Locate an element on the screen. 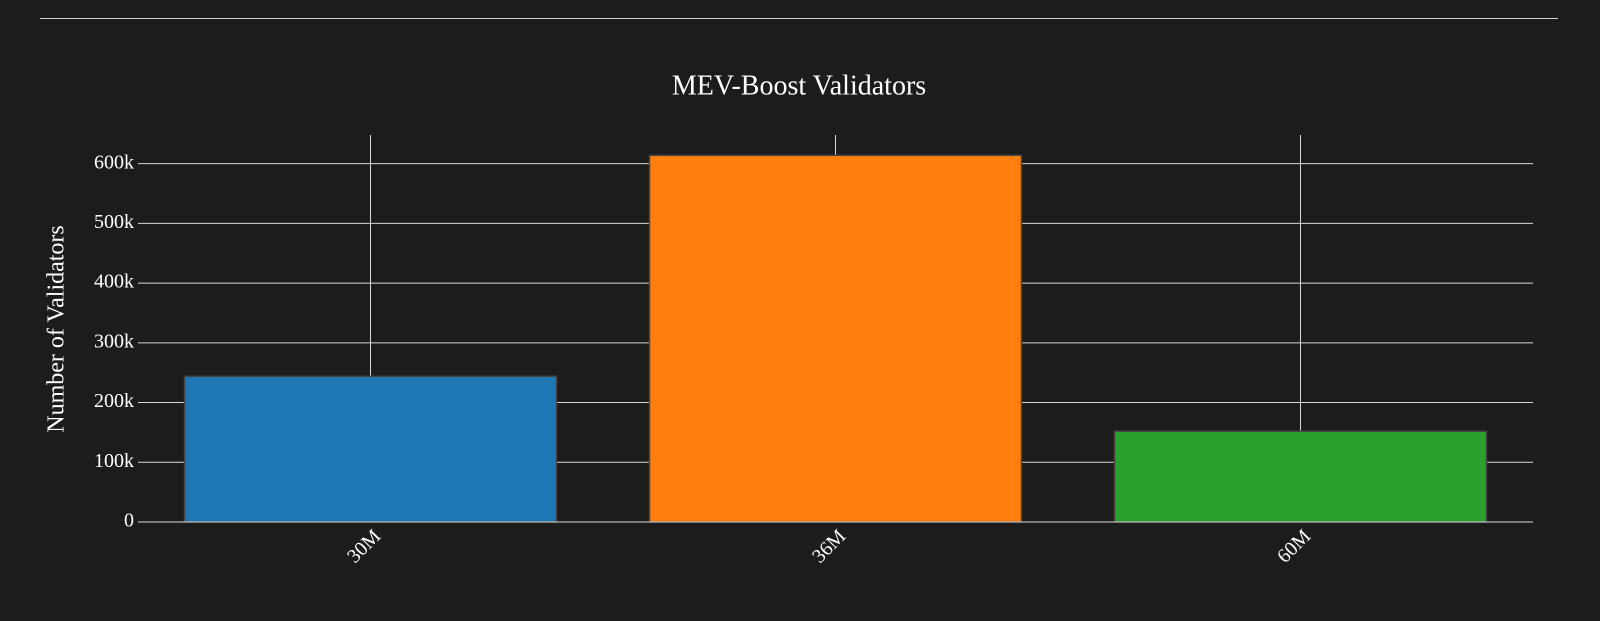 This screenshot has width=1600, height=621. y-axis-title: Number of Validators is located at coordinates (57, 329).